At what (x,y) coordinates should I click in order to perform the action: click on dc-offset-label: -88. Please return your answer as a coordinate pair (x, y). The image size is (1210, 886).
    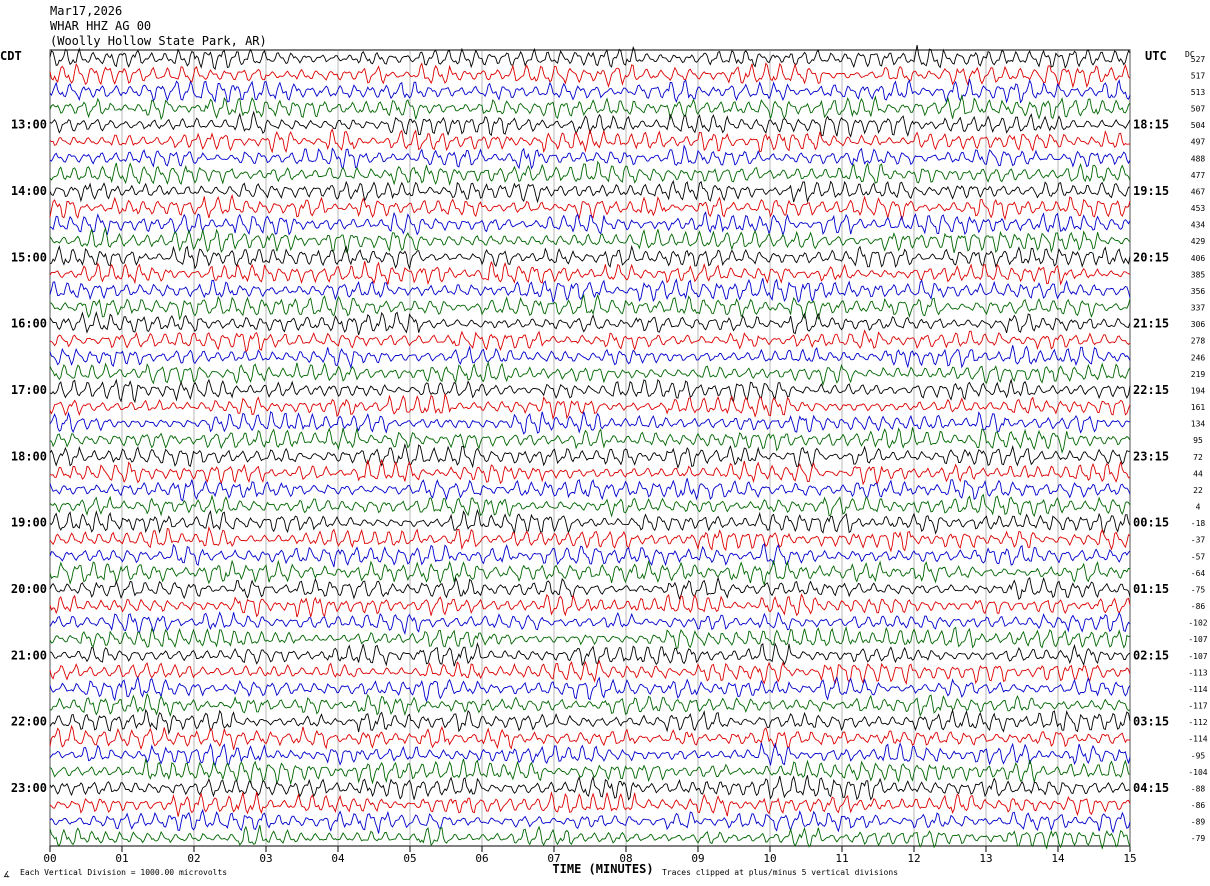
    Looking at the image, I should click on (1198, 788).